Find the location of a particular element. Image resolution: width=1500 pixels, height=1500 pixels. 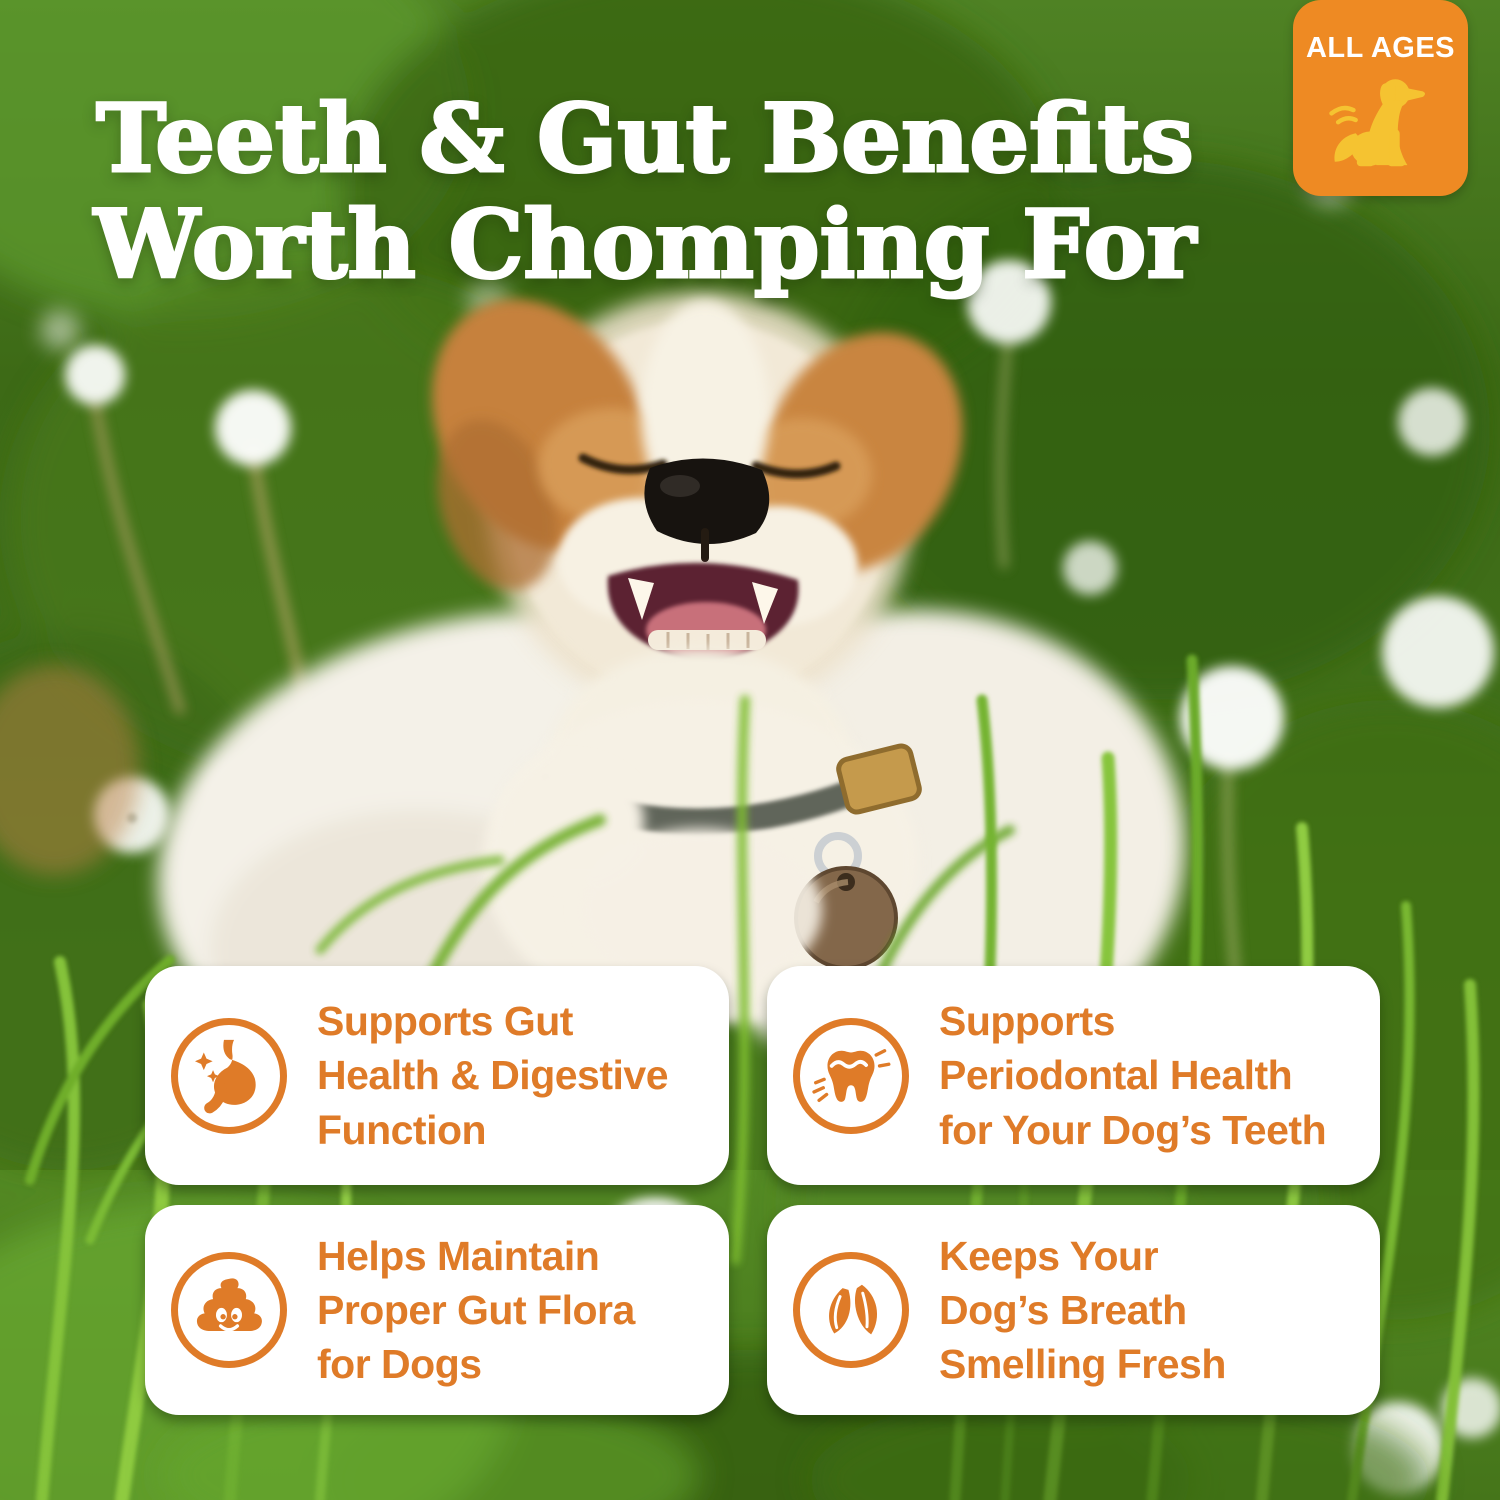

benefit-text: Keeps Your Dog’s Breath Smelling Fresh is located at coordinates (1082, 1310).